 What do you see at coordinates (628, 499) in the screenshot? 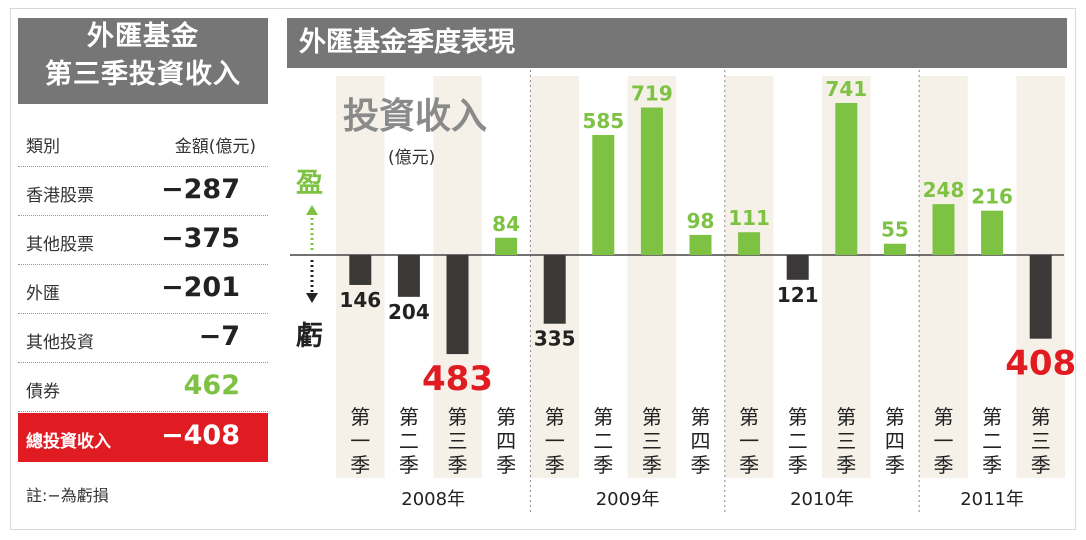
I see `year-label: 2009年` at bounding box center [628, 499].